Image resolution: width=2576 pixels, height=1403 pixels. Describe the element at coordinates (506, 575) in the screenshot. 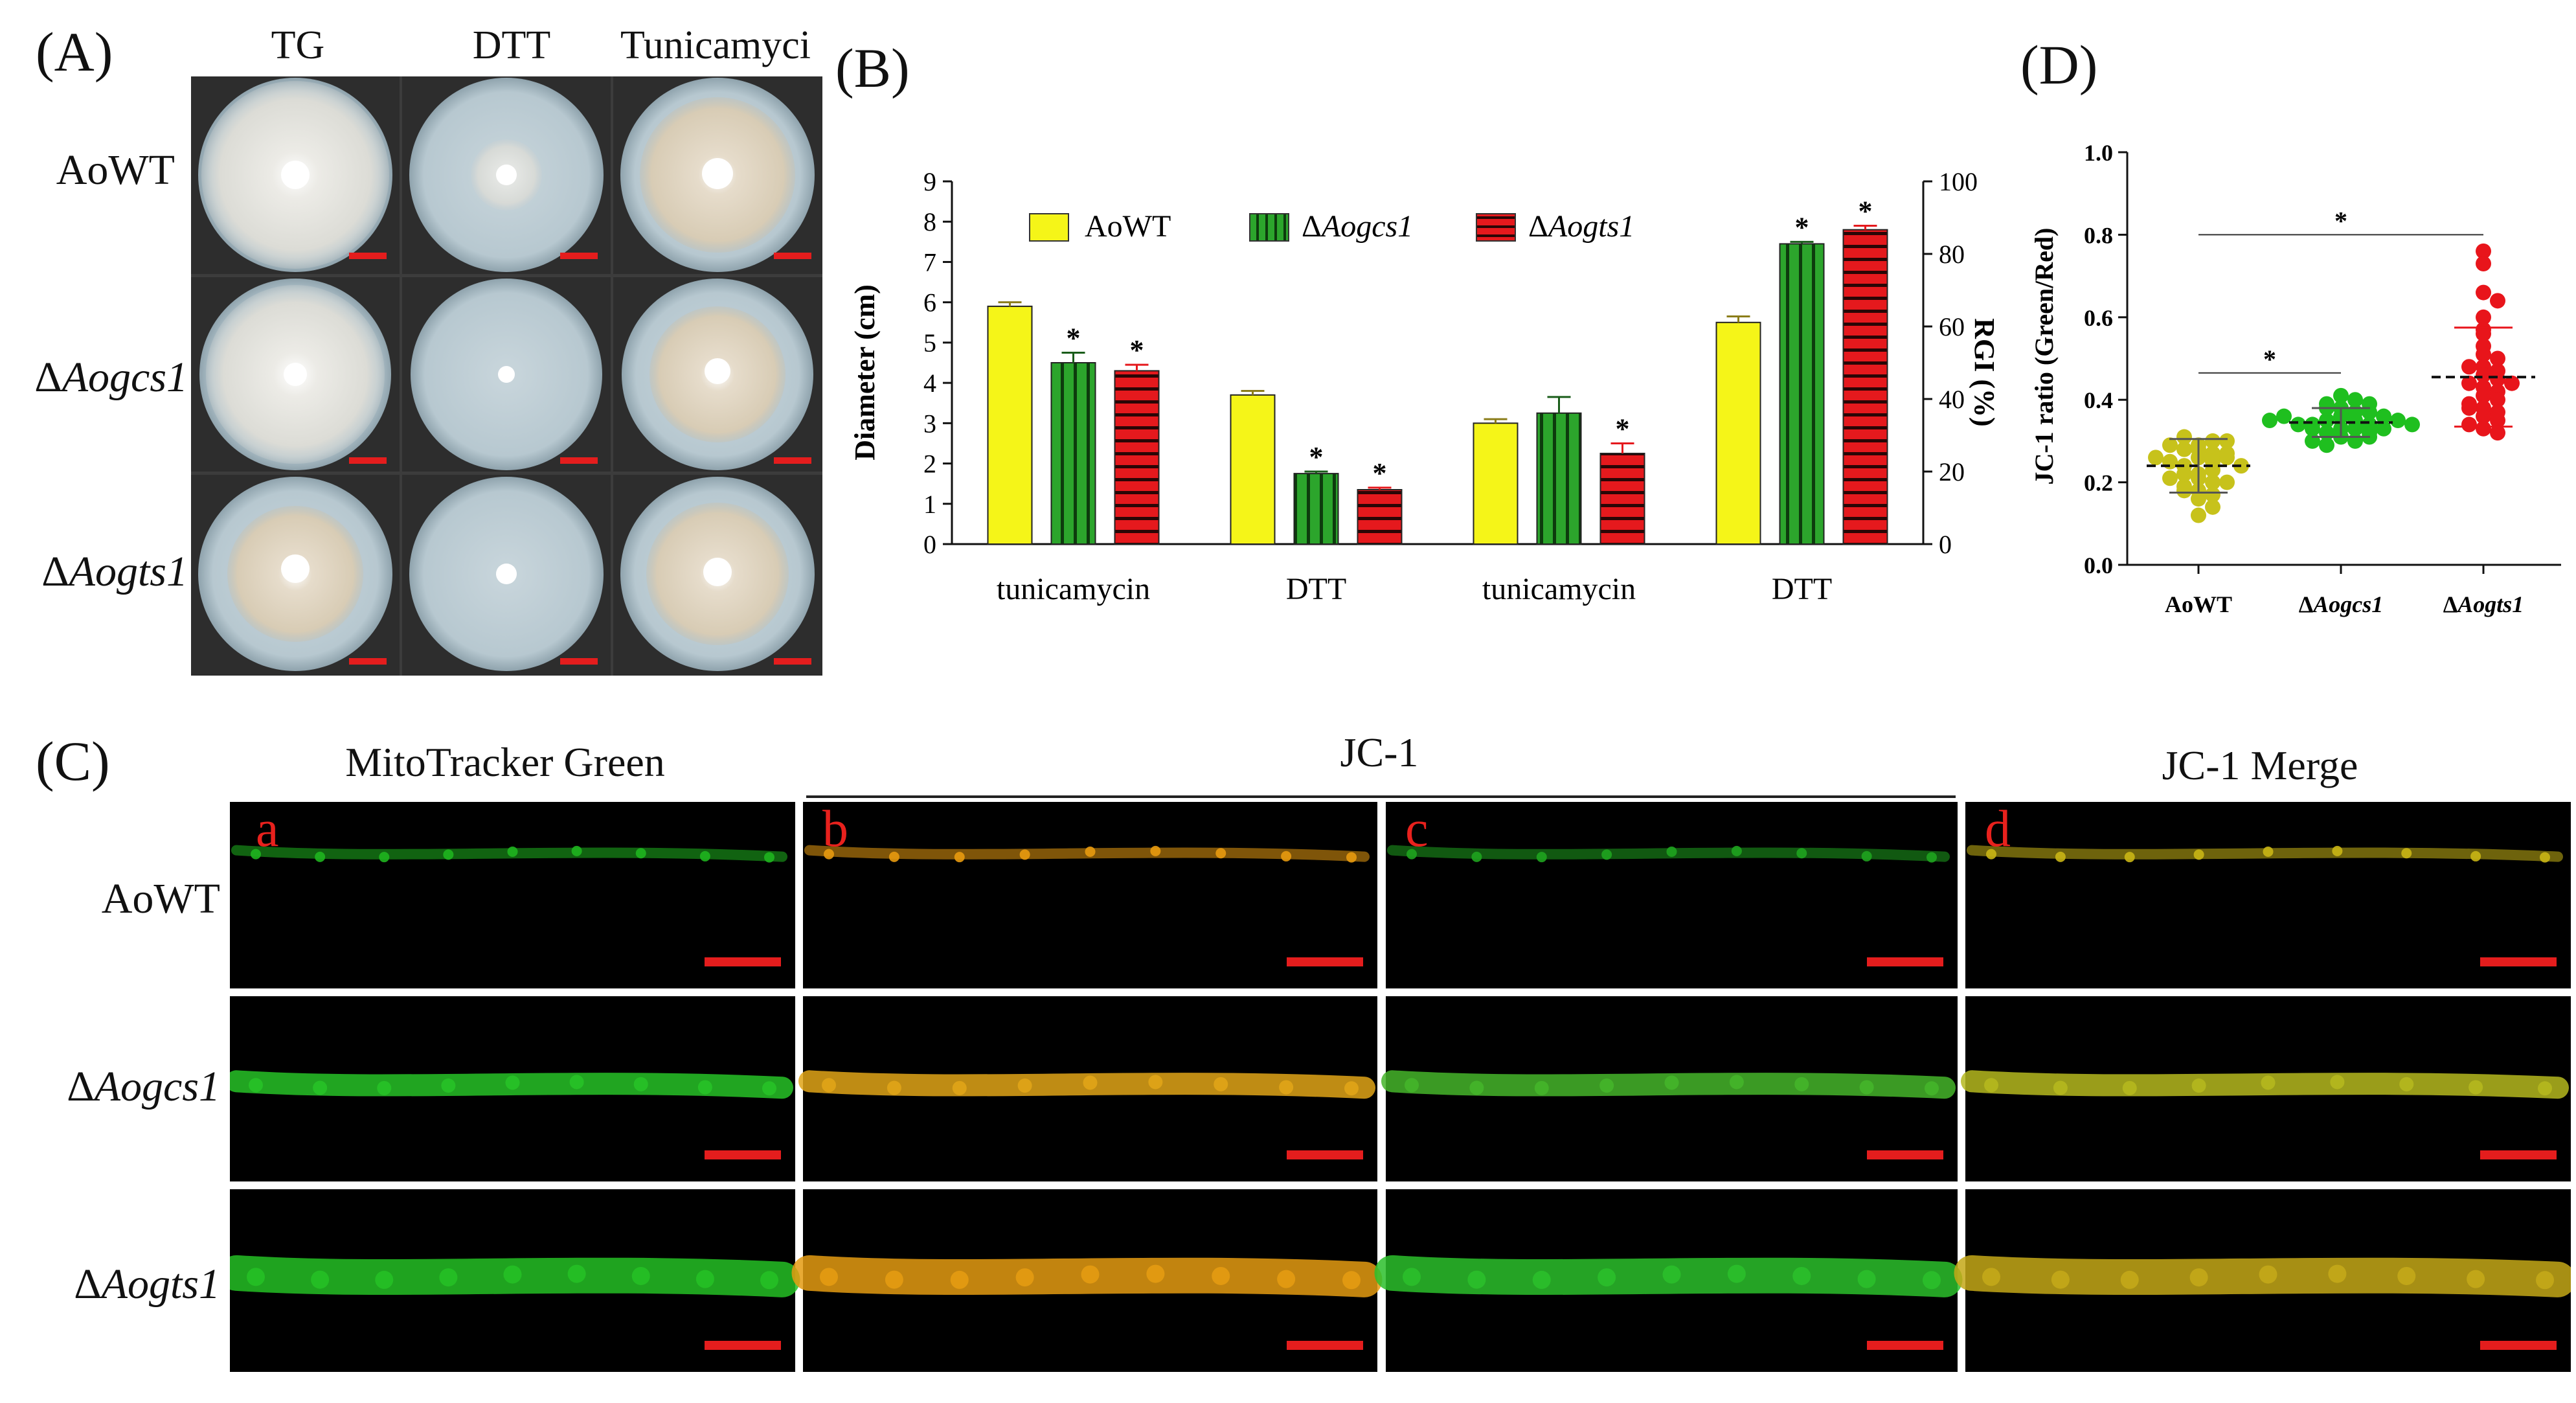

I see `plate-aogts1-dtt` at that location.